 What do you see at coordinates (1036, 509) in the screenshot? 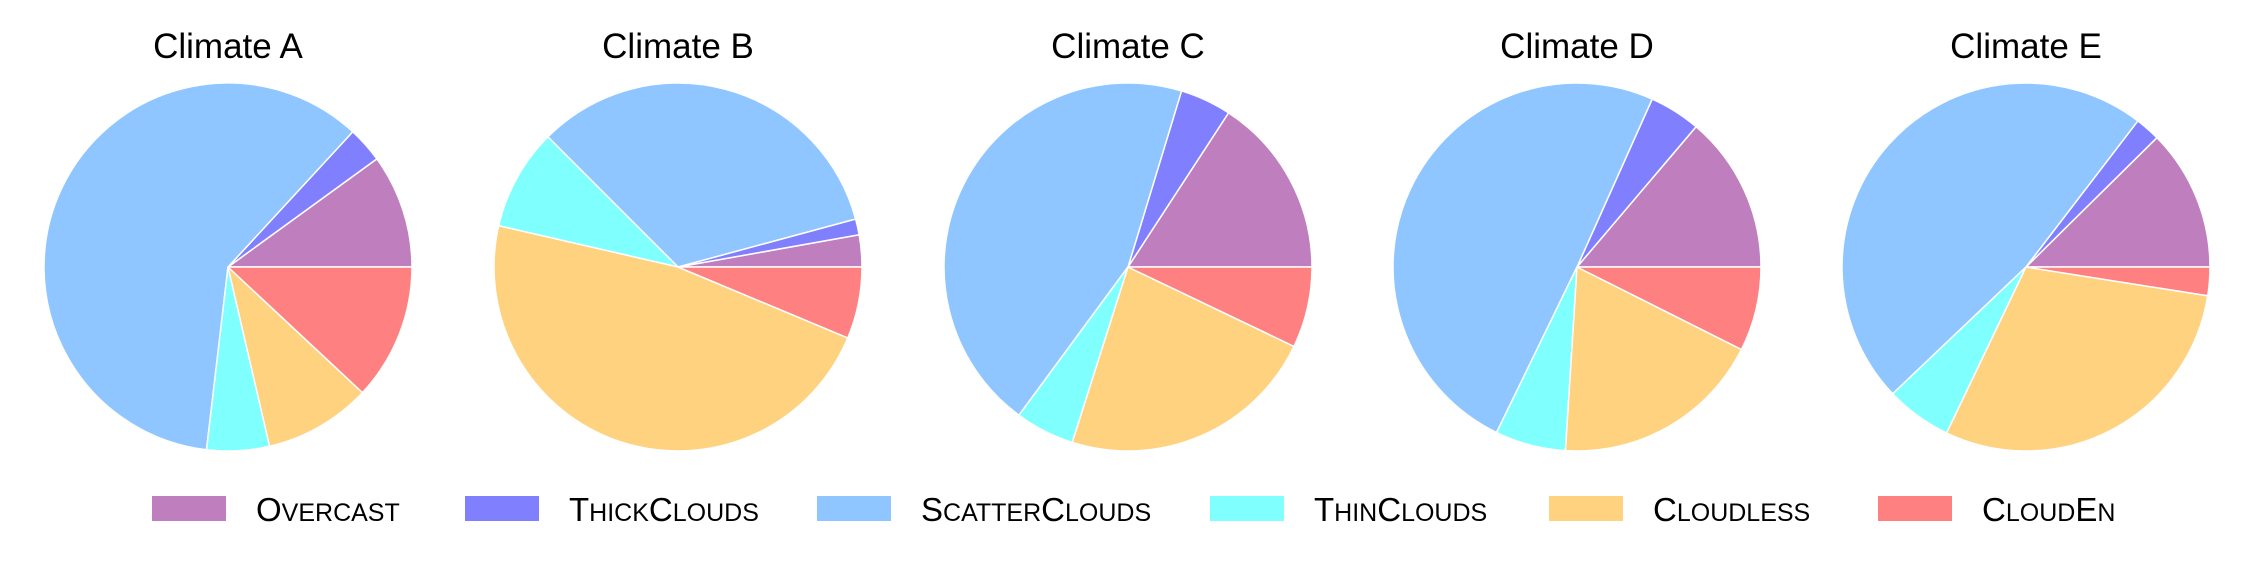
I see `legend-label: SCATTERCLOUDS` at bounding box center [1036, 509].